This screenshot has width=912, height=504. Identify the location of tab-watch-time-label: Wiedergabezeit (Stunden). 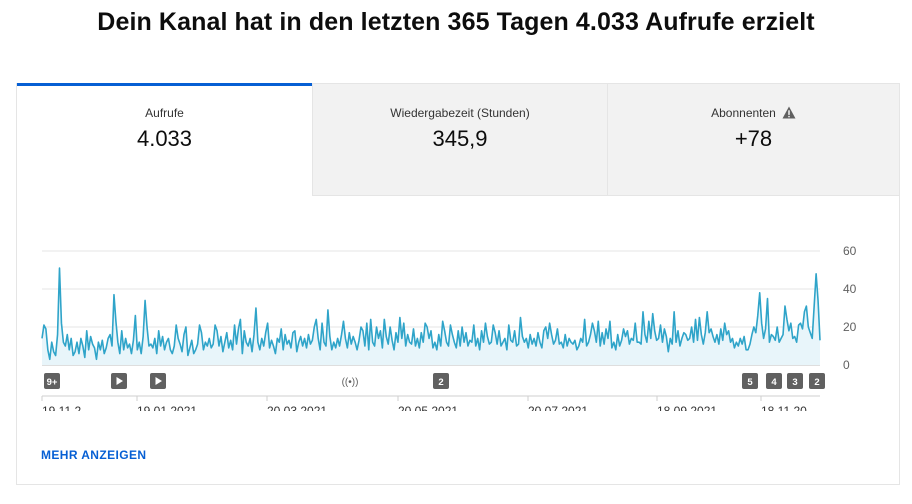
(460, 113).